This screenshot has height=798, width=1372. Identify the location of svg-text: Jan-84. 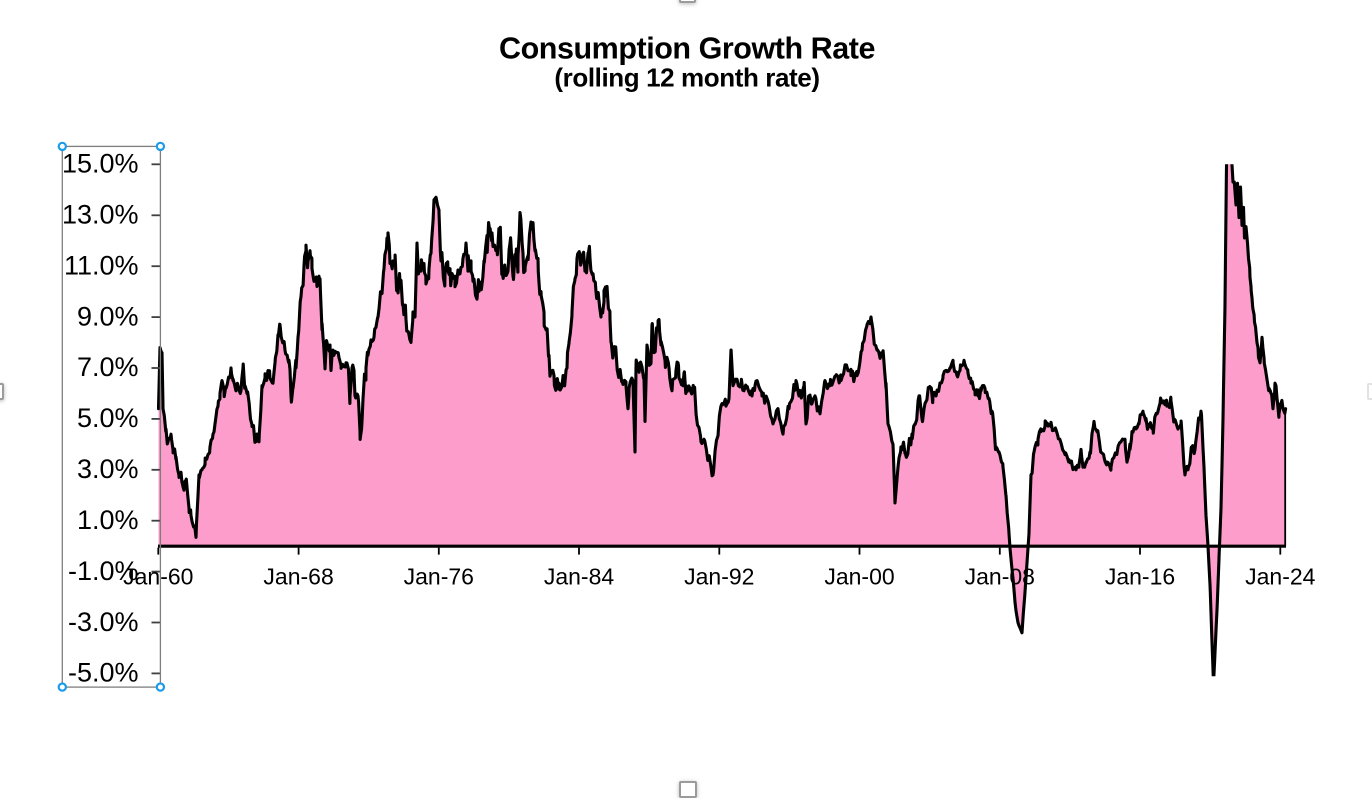
(579, 576).